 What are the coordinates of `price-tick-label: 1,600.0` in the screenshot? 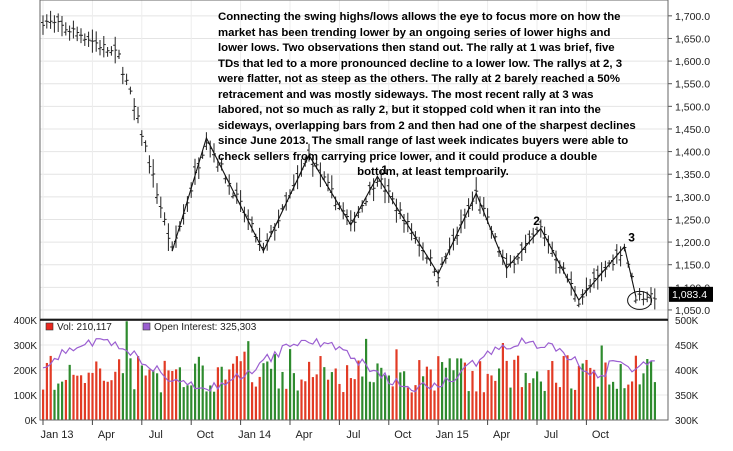 It's located at (692, 62).